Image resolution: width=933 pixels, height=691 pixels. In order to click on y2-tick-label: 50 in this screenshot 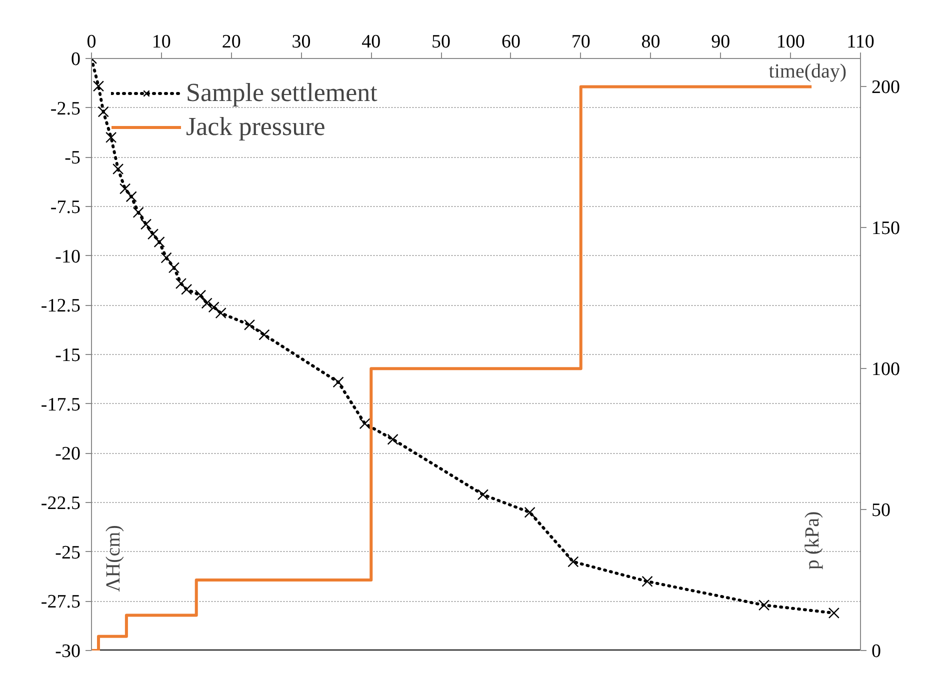, I will do `click(881, 511)`.